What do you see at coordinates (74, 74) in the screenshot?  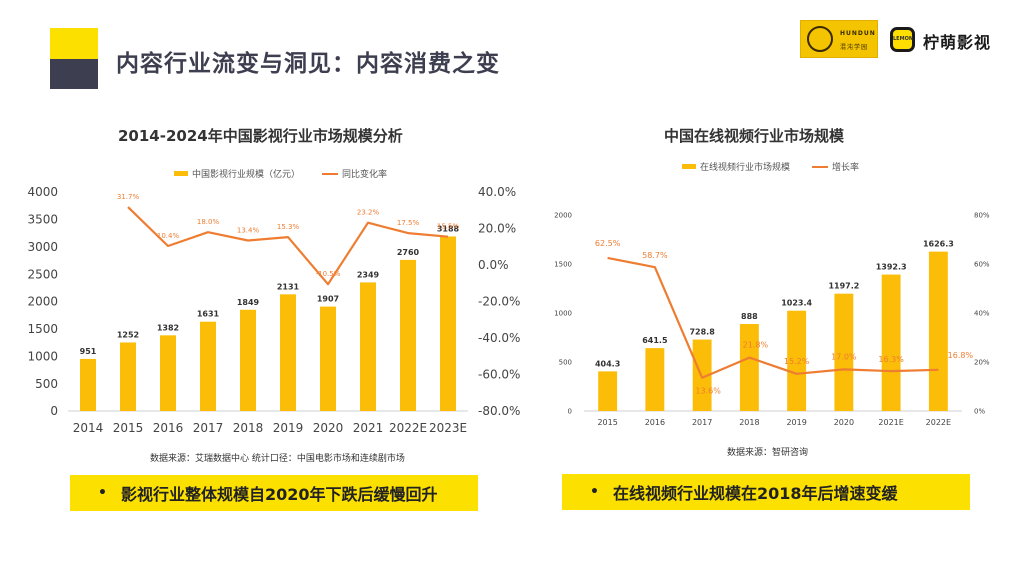 I see `title-accent-navy` at bounding box center [74, 74].